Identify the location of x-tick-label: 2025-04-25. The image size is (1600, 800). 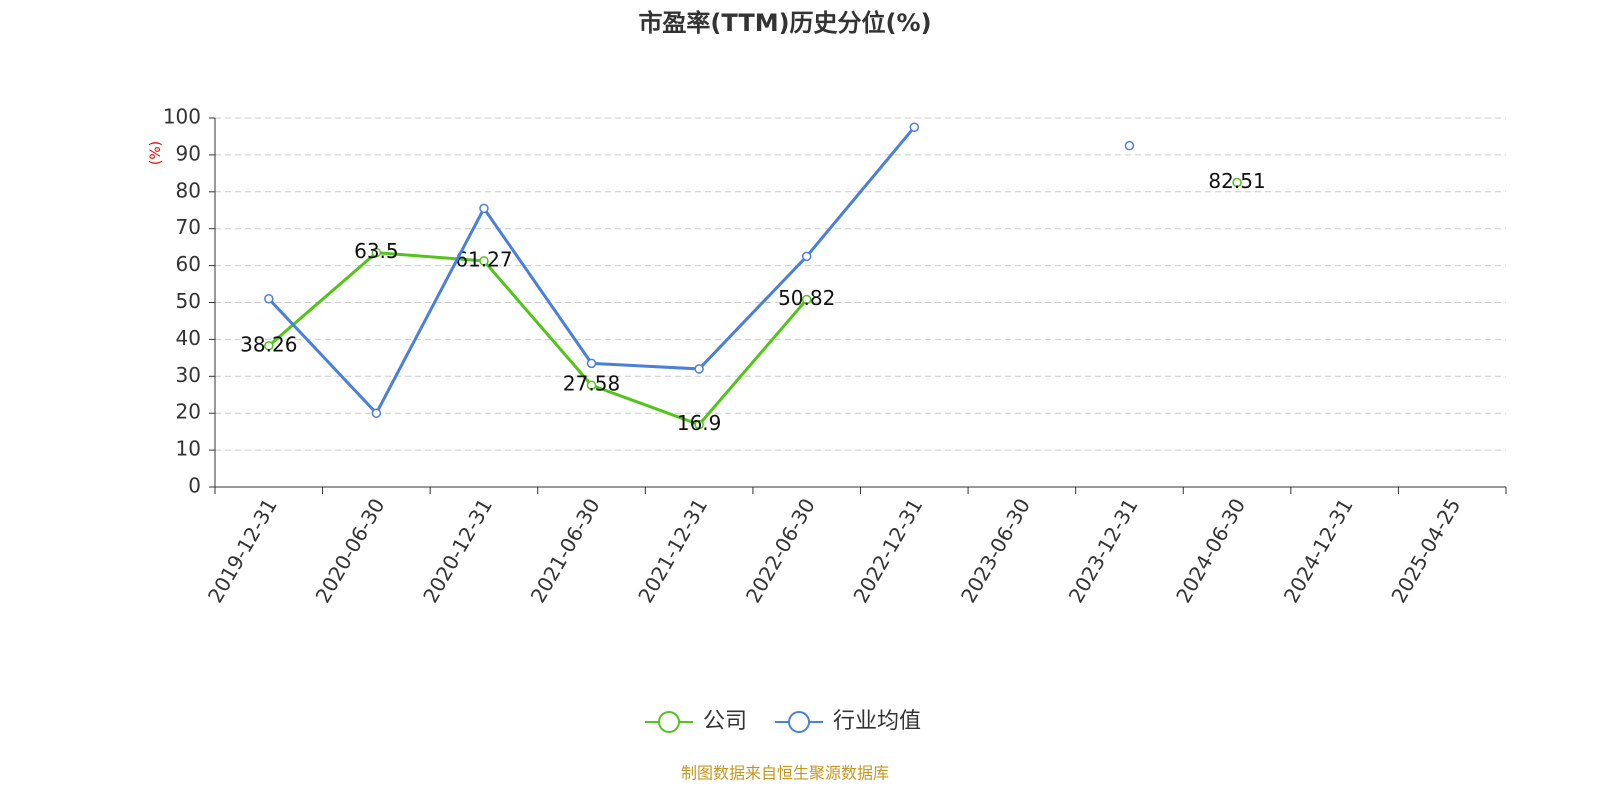
(1425, 550).